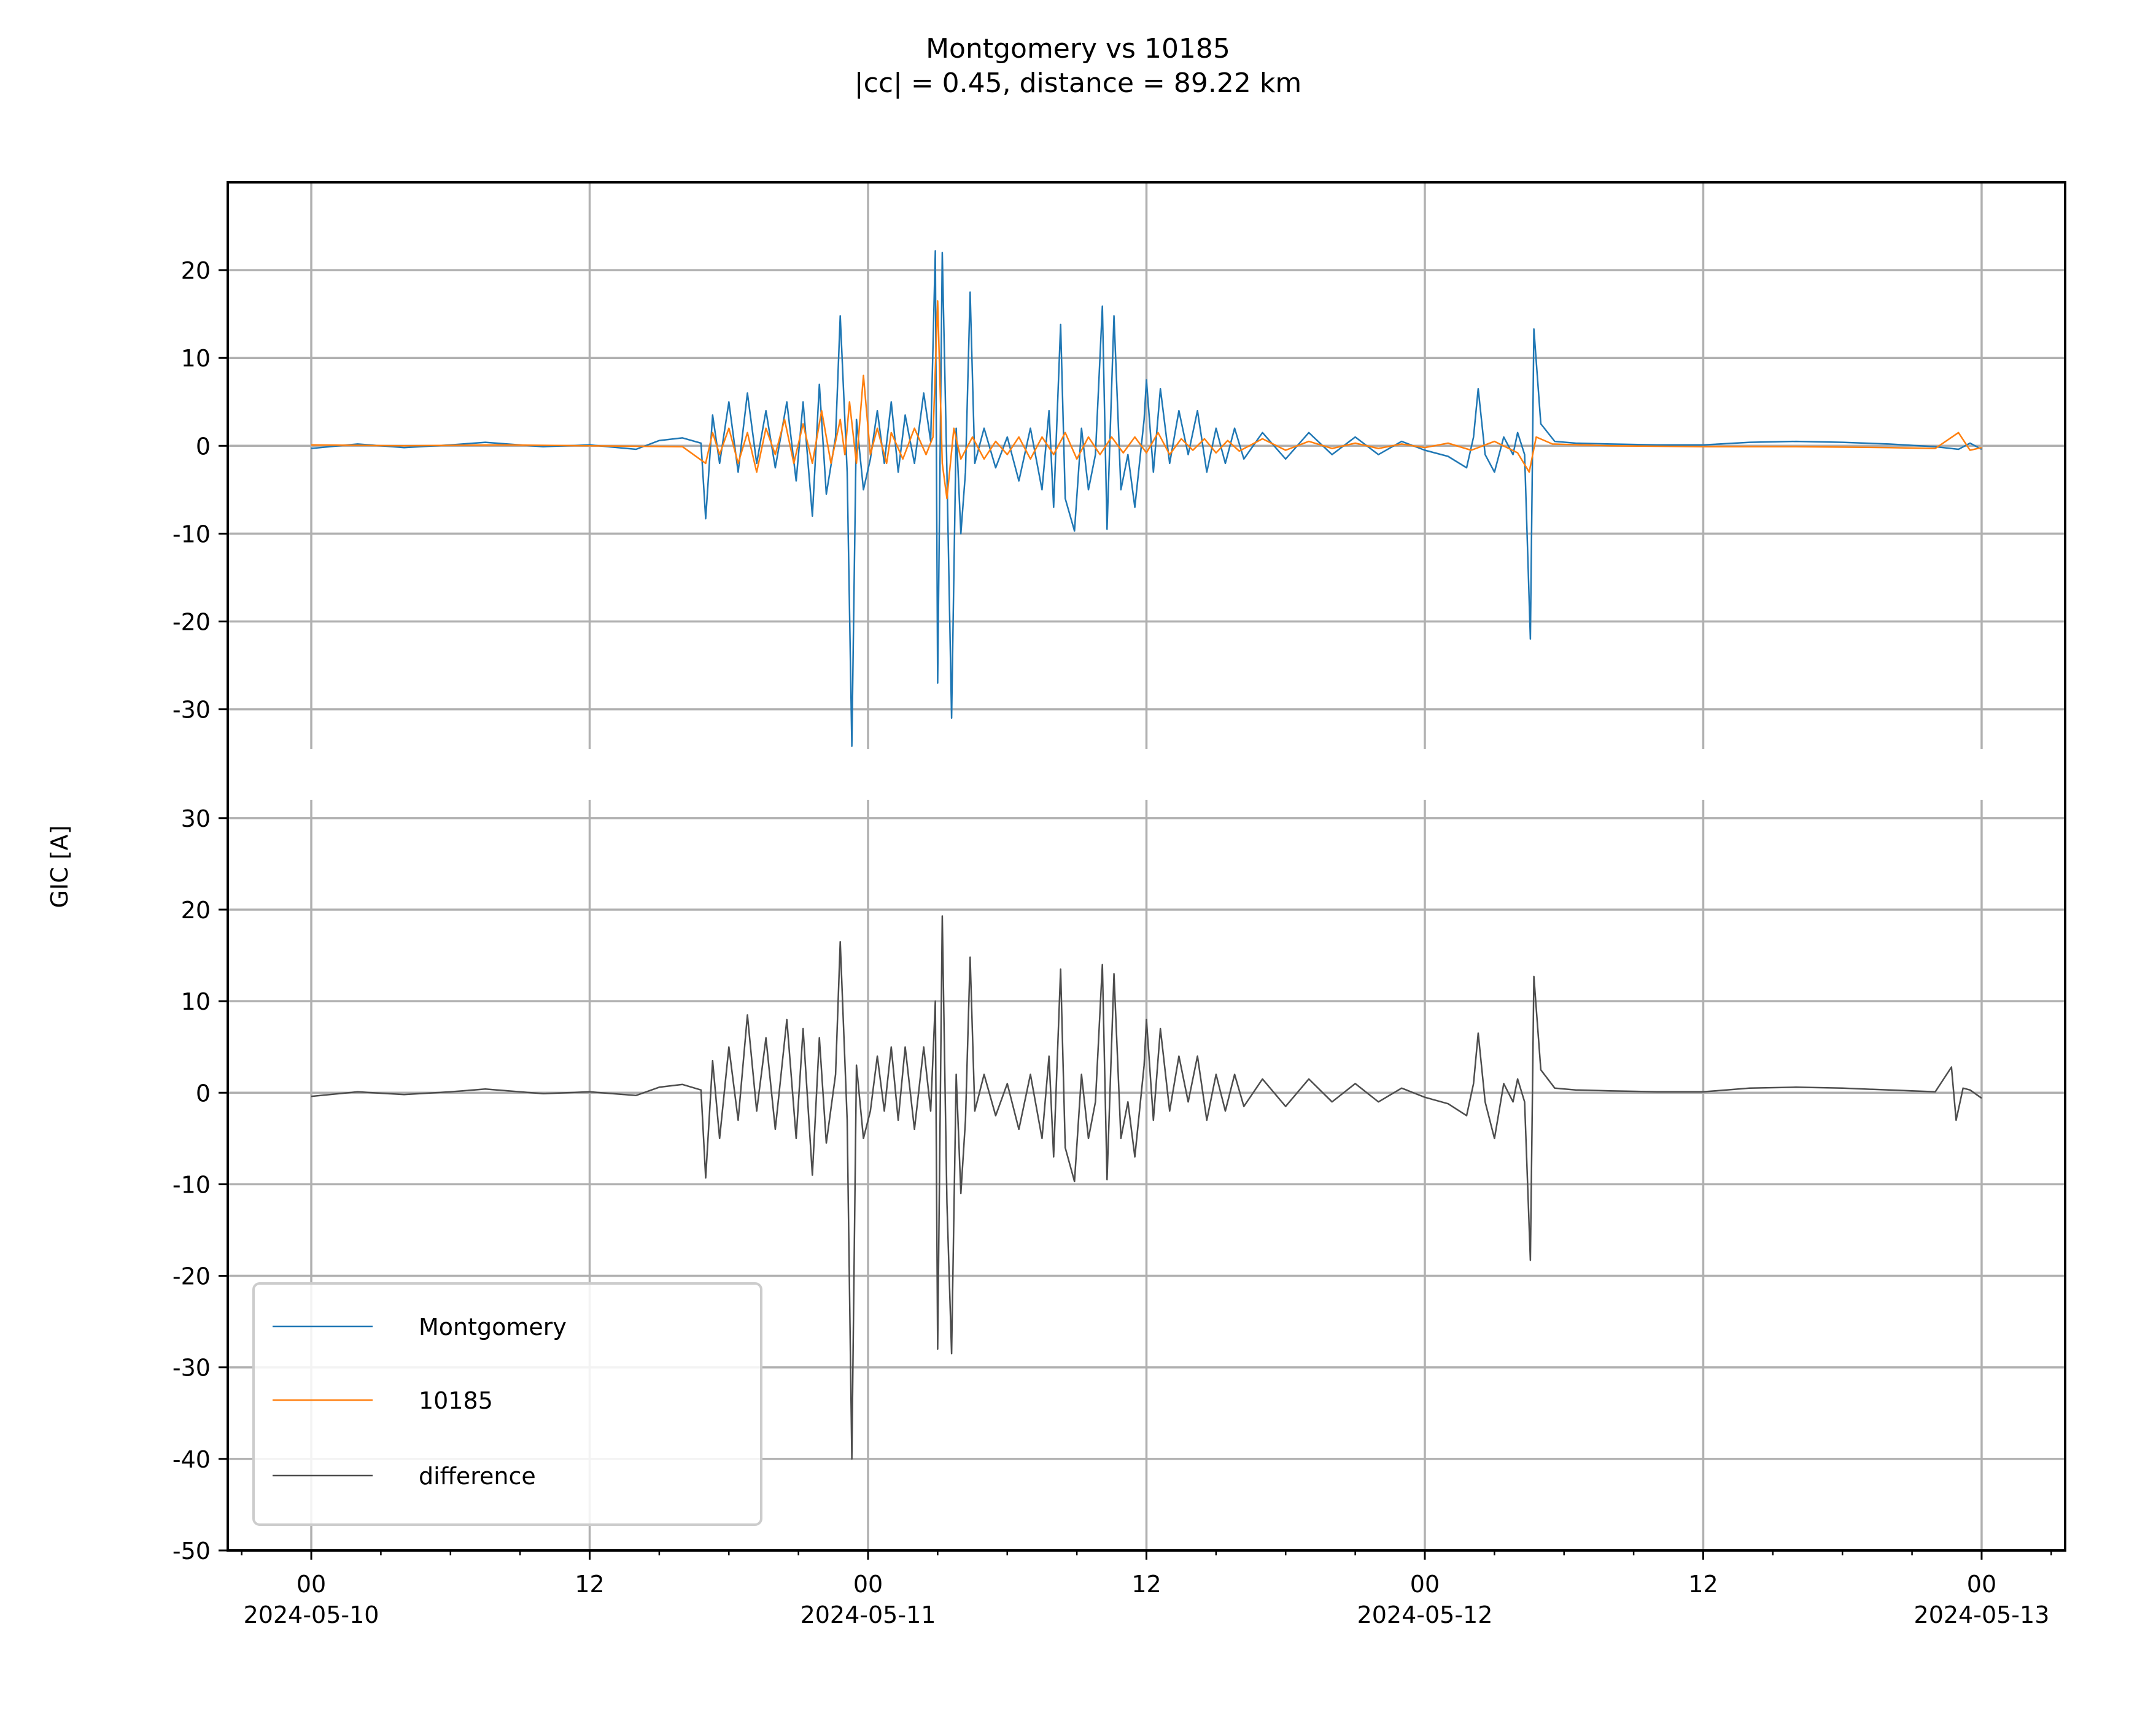  I want to click on x-tick-label-24: 00, so click(868, 1585).